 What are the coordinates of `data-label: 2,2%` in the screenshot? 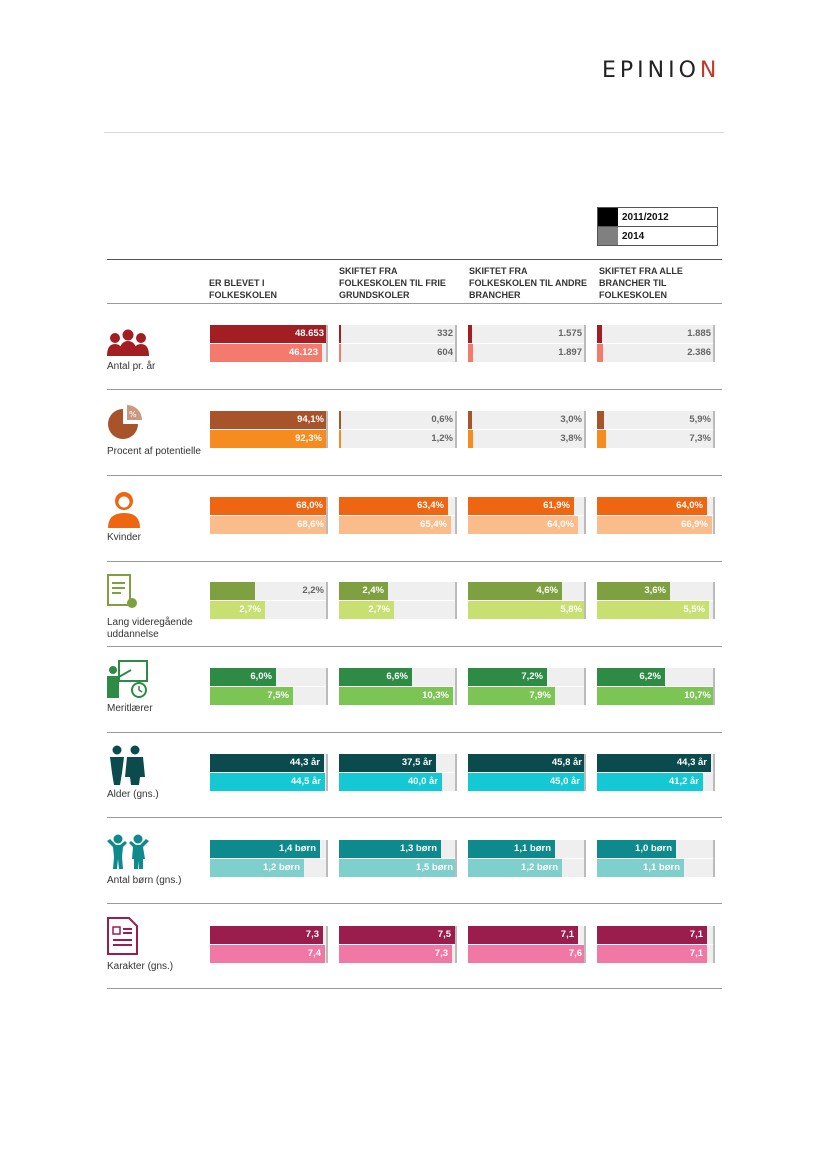 It's located at (313, 590).